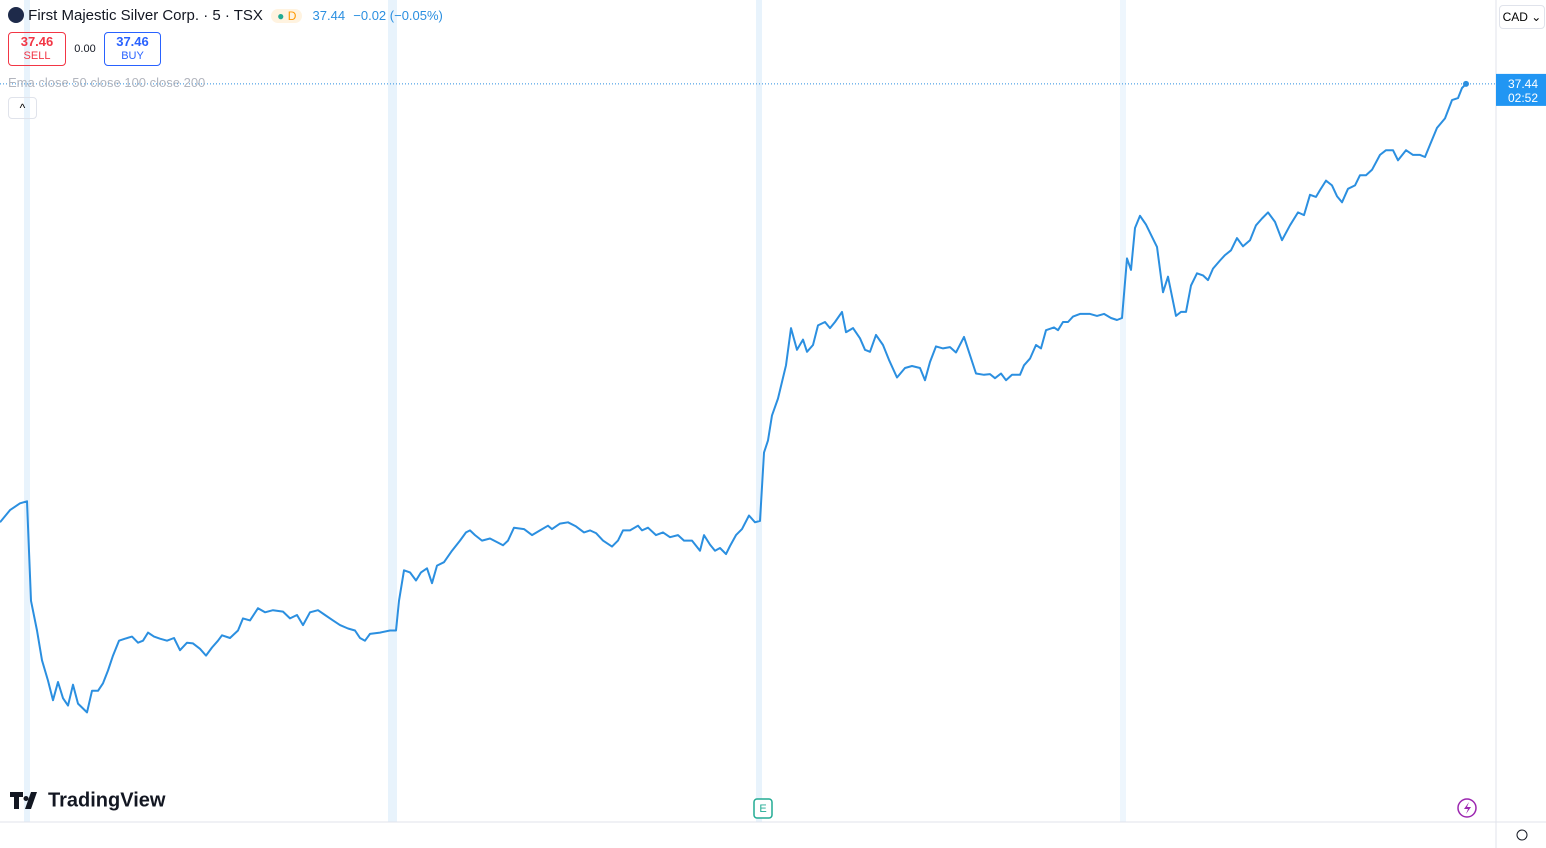 Image resolution: width=1546 pixels, height=848 pixels. I want to click on spread: 0.00, so click(85, 49).